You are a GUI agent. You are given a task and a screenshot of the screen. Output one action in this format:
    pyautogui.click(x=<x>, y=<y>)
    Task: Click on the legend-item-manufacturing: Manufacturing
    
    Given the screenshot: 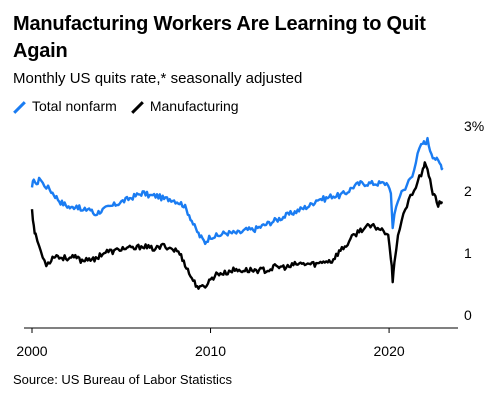 What is the action you would take?
    pyautogui.click(x=185, y=106)
    